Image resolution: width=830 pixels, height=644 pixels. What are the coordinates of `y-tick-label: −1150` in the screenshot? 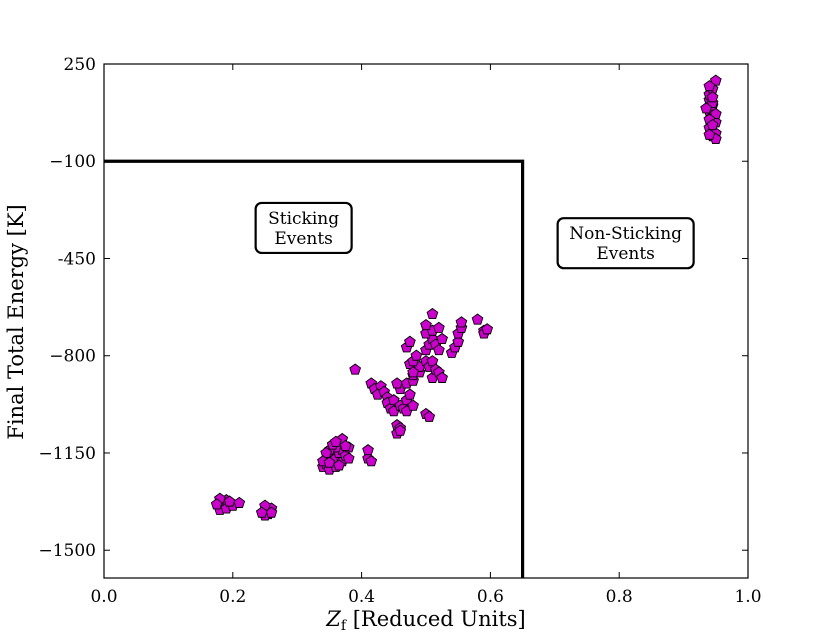 It's located at (67, 454).